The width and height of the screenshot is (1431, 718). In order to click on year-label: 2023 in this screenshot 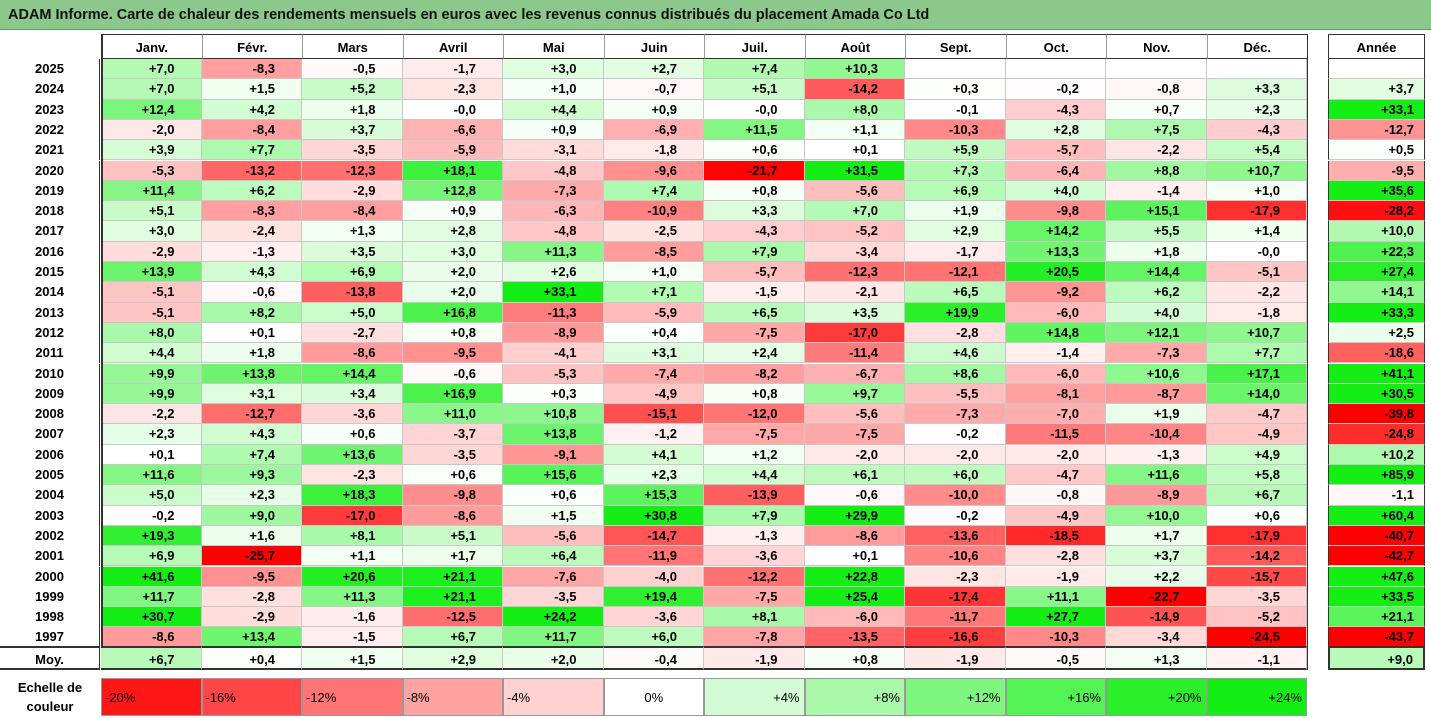, I will do `click(50, 109)`.